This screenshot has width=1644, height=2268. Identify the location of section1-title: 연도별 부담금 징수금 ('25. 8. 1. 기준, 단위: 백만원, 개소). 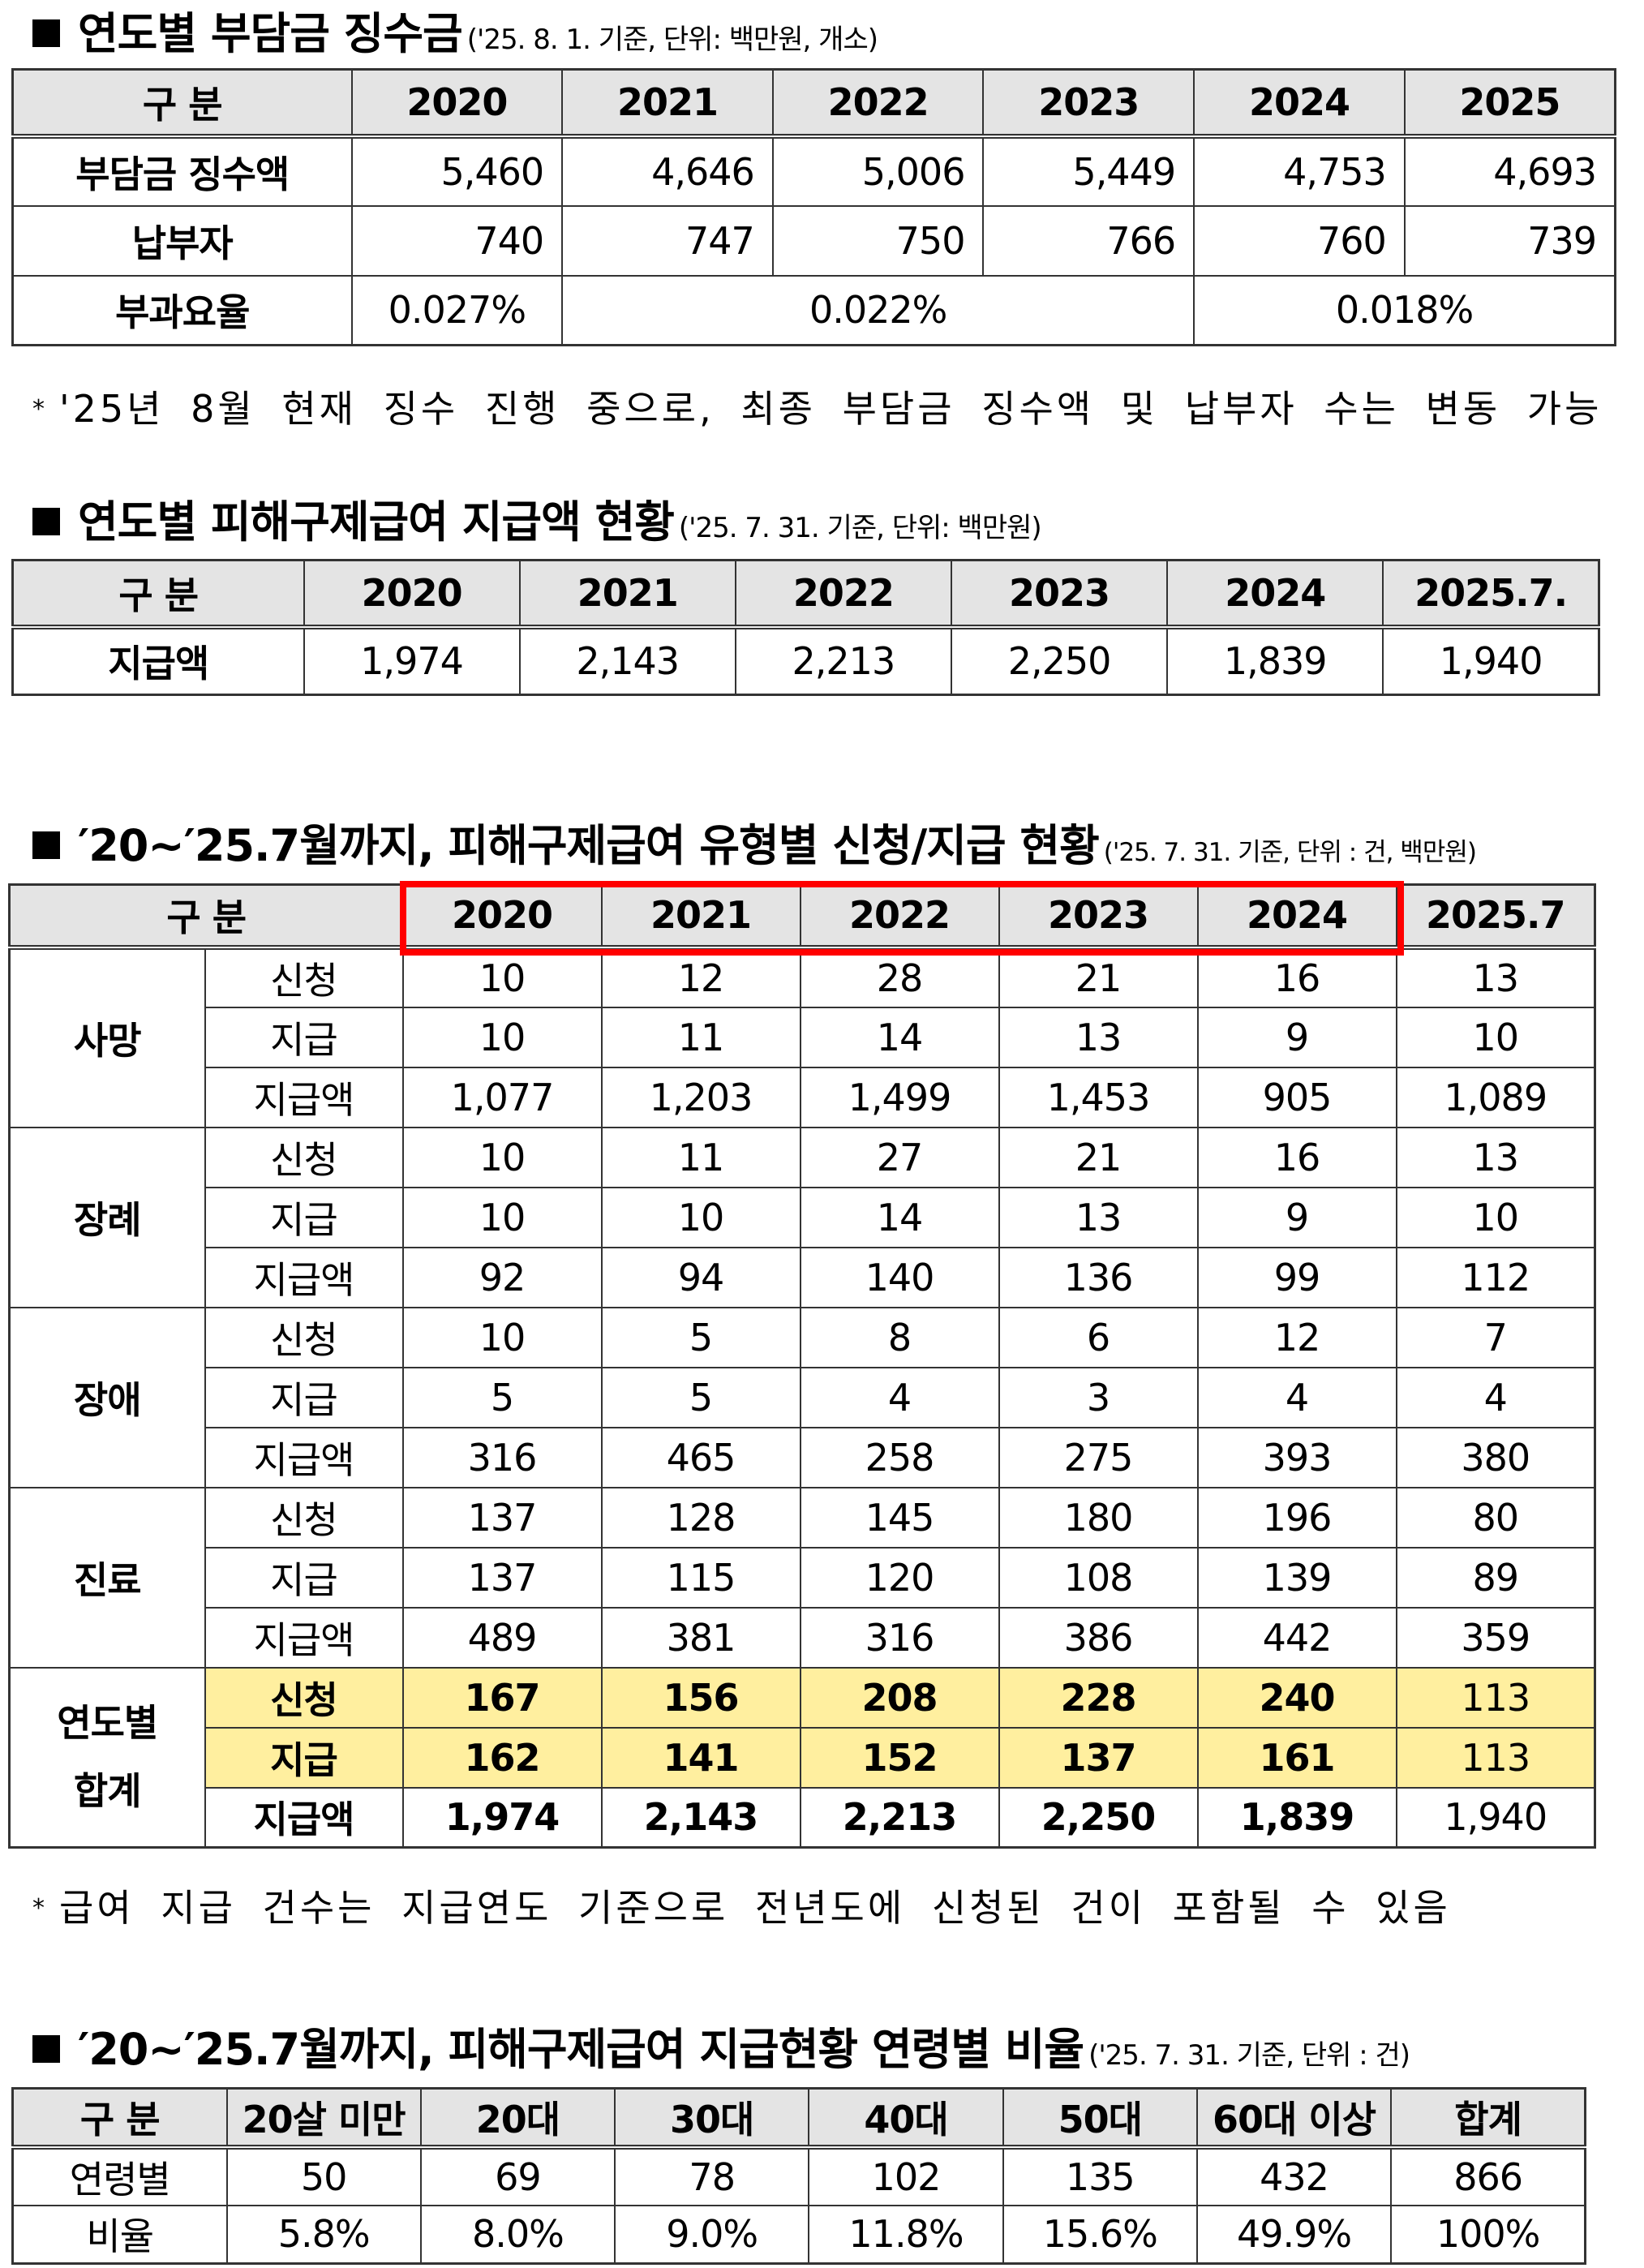
(455, 37).